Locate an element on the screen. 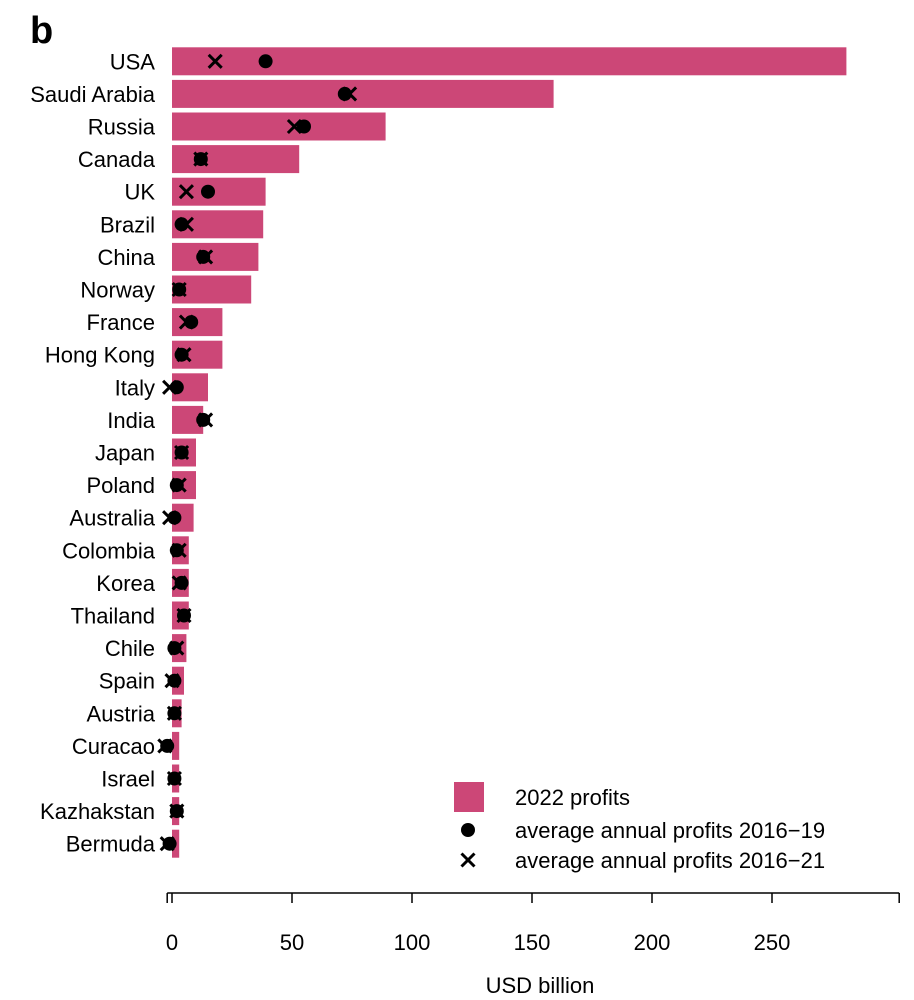 This screenshot has width=914, height=1000. category-label: Thailand is located at coordinates (113, 616).